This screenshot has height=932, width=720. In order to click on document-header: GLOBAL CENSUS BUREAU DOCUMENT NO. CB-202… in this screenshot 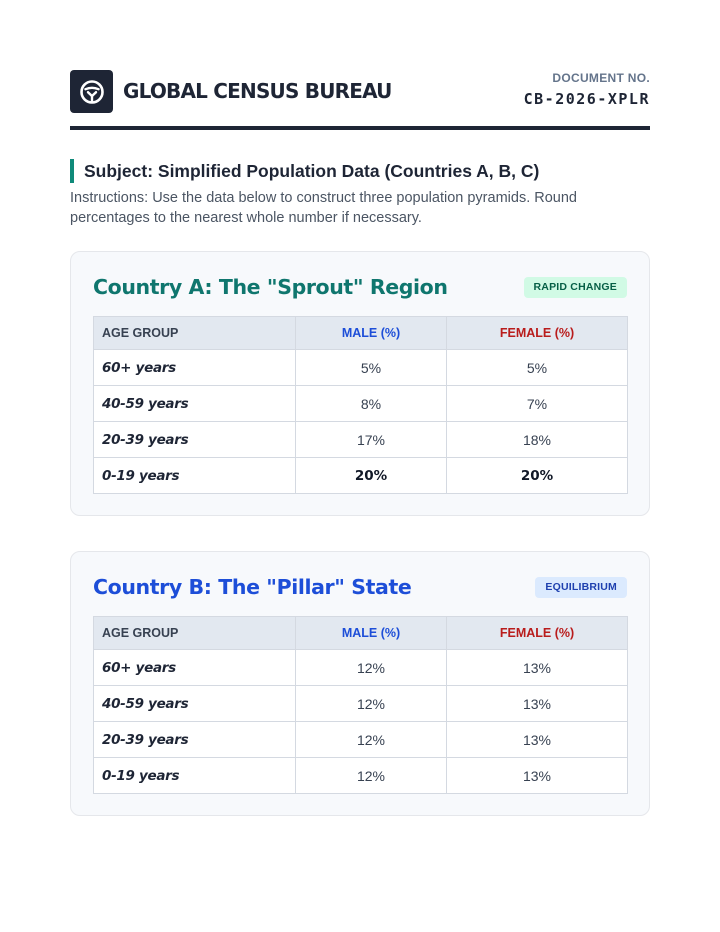, I will do `click(360, 100)`.